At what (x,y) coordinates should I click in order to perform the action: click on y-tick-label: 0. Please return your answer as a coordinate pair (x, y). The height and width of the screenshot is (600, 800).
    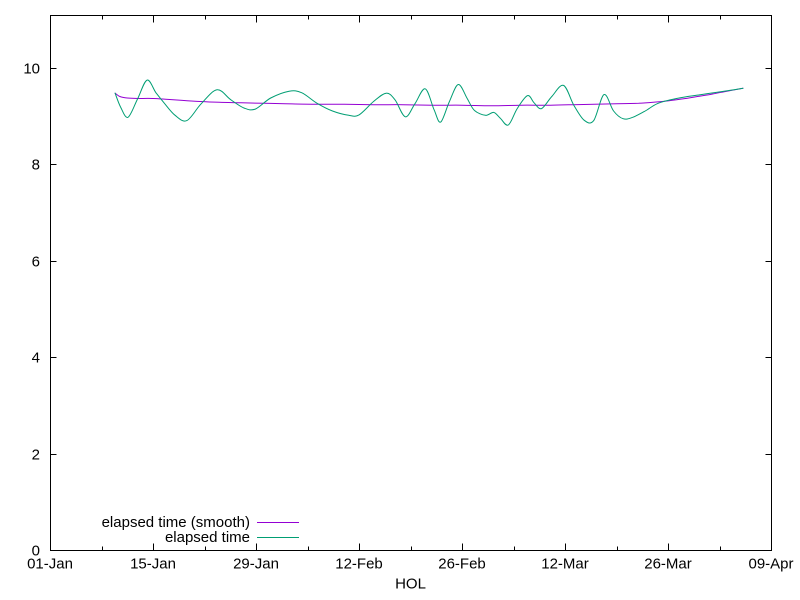
    Looking at the image, I should click on (36, 551).